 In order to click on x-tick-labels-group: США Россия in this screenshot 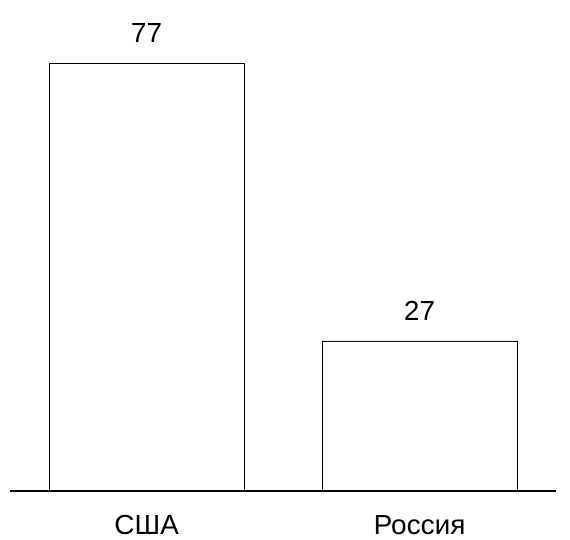, I will do `click(289, 524)`.